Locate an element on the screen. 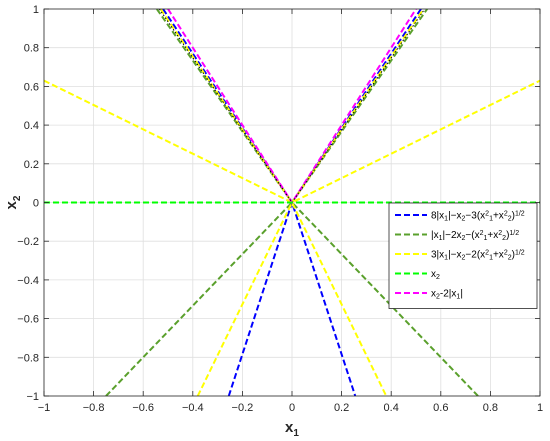 The image size is (550, 441). legend-text-part: −2(x is located at coordinates (475, 255).